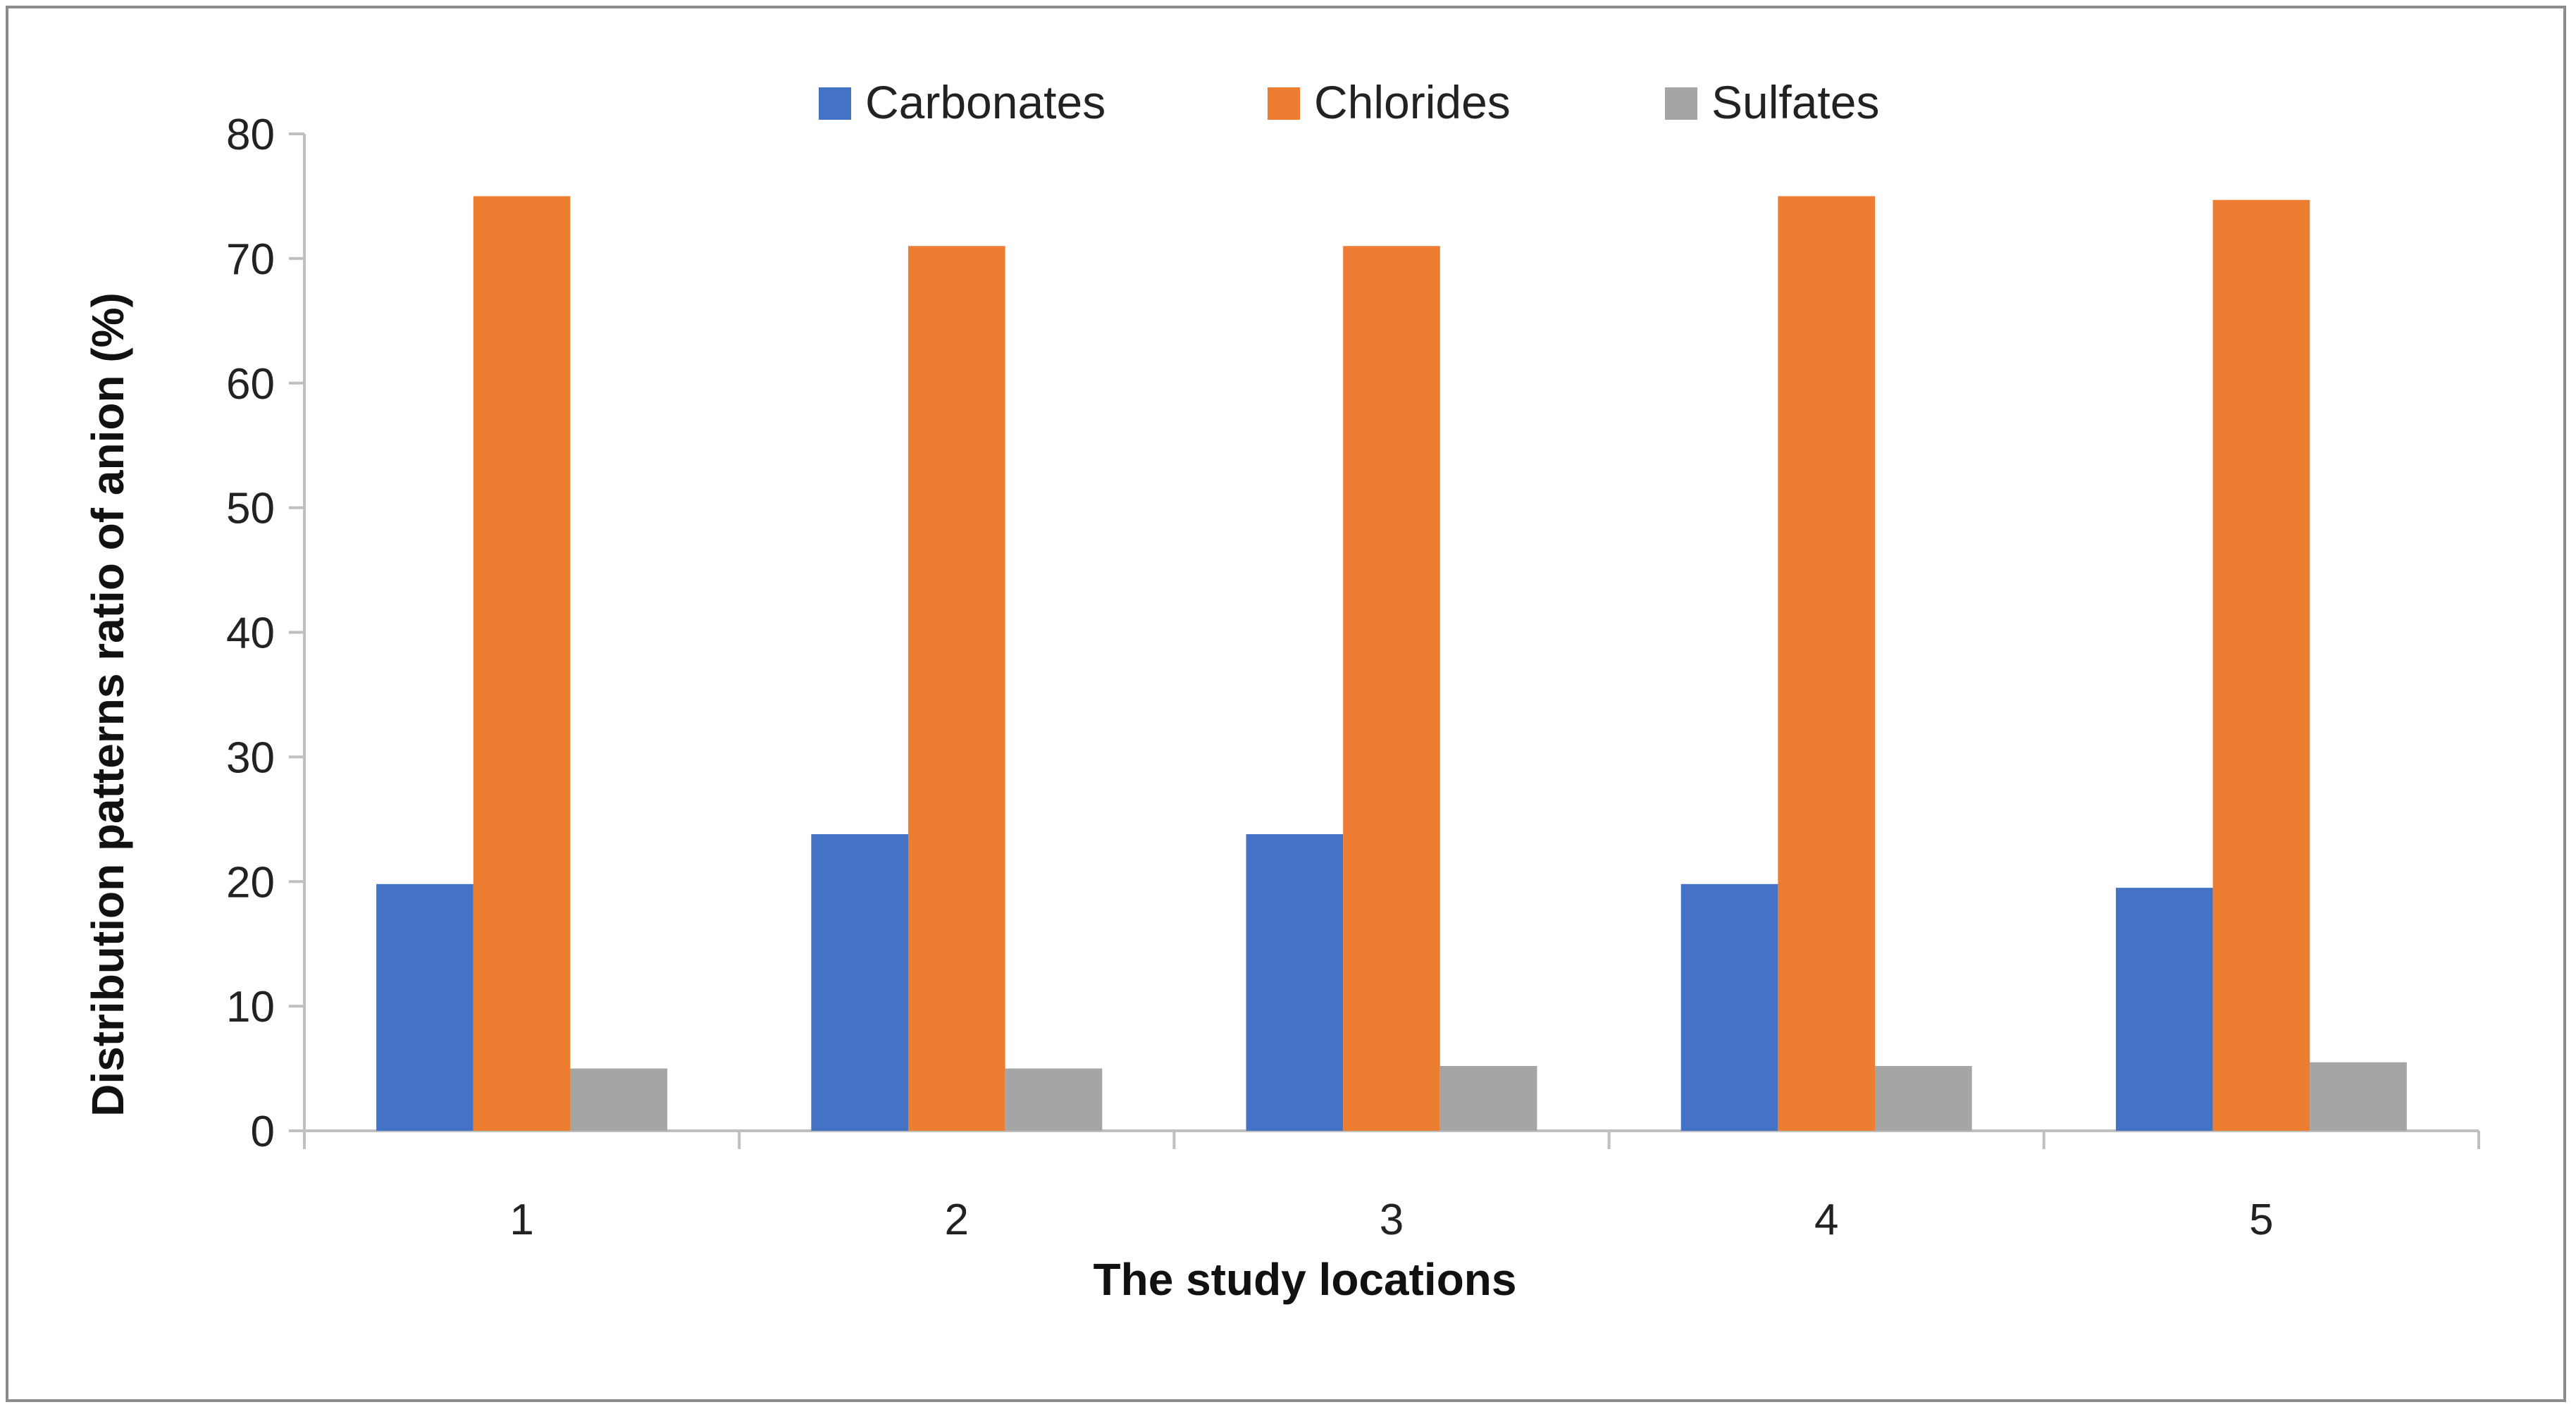 The width and height of the screenshot is (2576, 1426). I want to click on y-tick-label: 50, so click(251, 509).